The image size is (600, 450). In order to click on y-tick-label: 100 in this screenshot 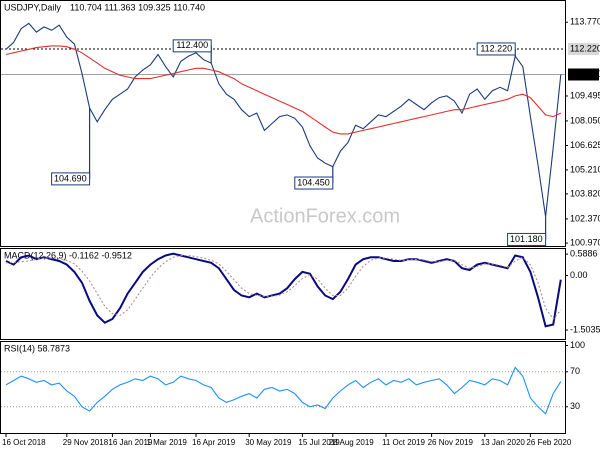, I will do `click(577, 345)`.